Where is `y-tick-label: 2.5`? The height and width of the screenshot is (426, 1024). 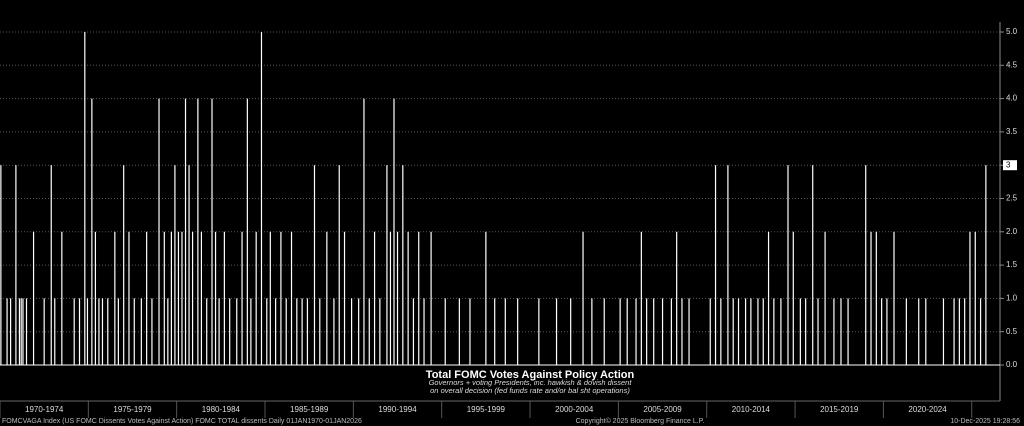 y-tick-label: 2.5 is located at coordinates (1012, 198).